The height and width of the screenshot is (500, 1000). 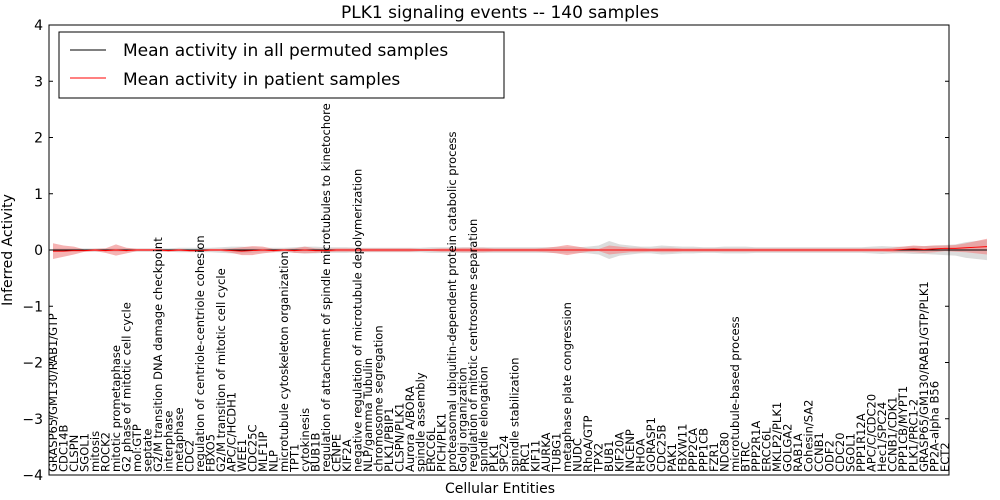 What do you see at coordinates (714, 457) in the screenshot?
I see `x-tick-label: FZR1` at bounding box center [714, 457].